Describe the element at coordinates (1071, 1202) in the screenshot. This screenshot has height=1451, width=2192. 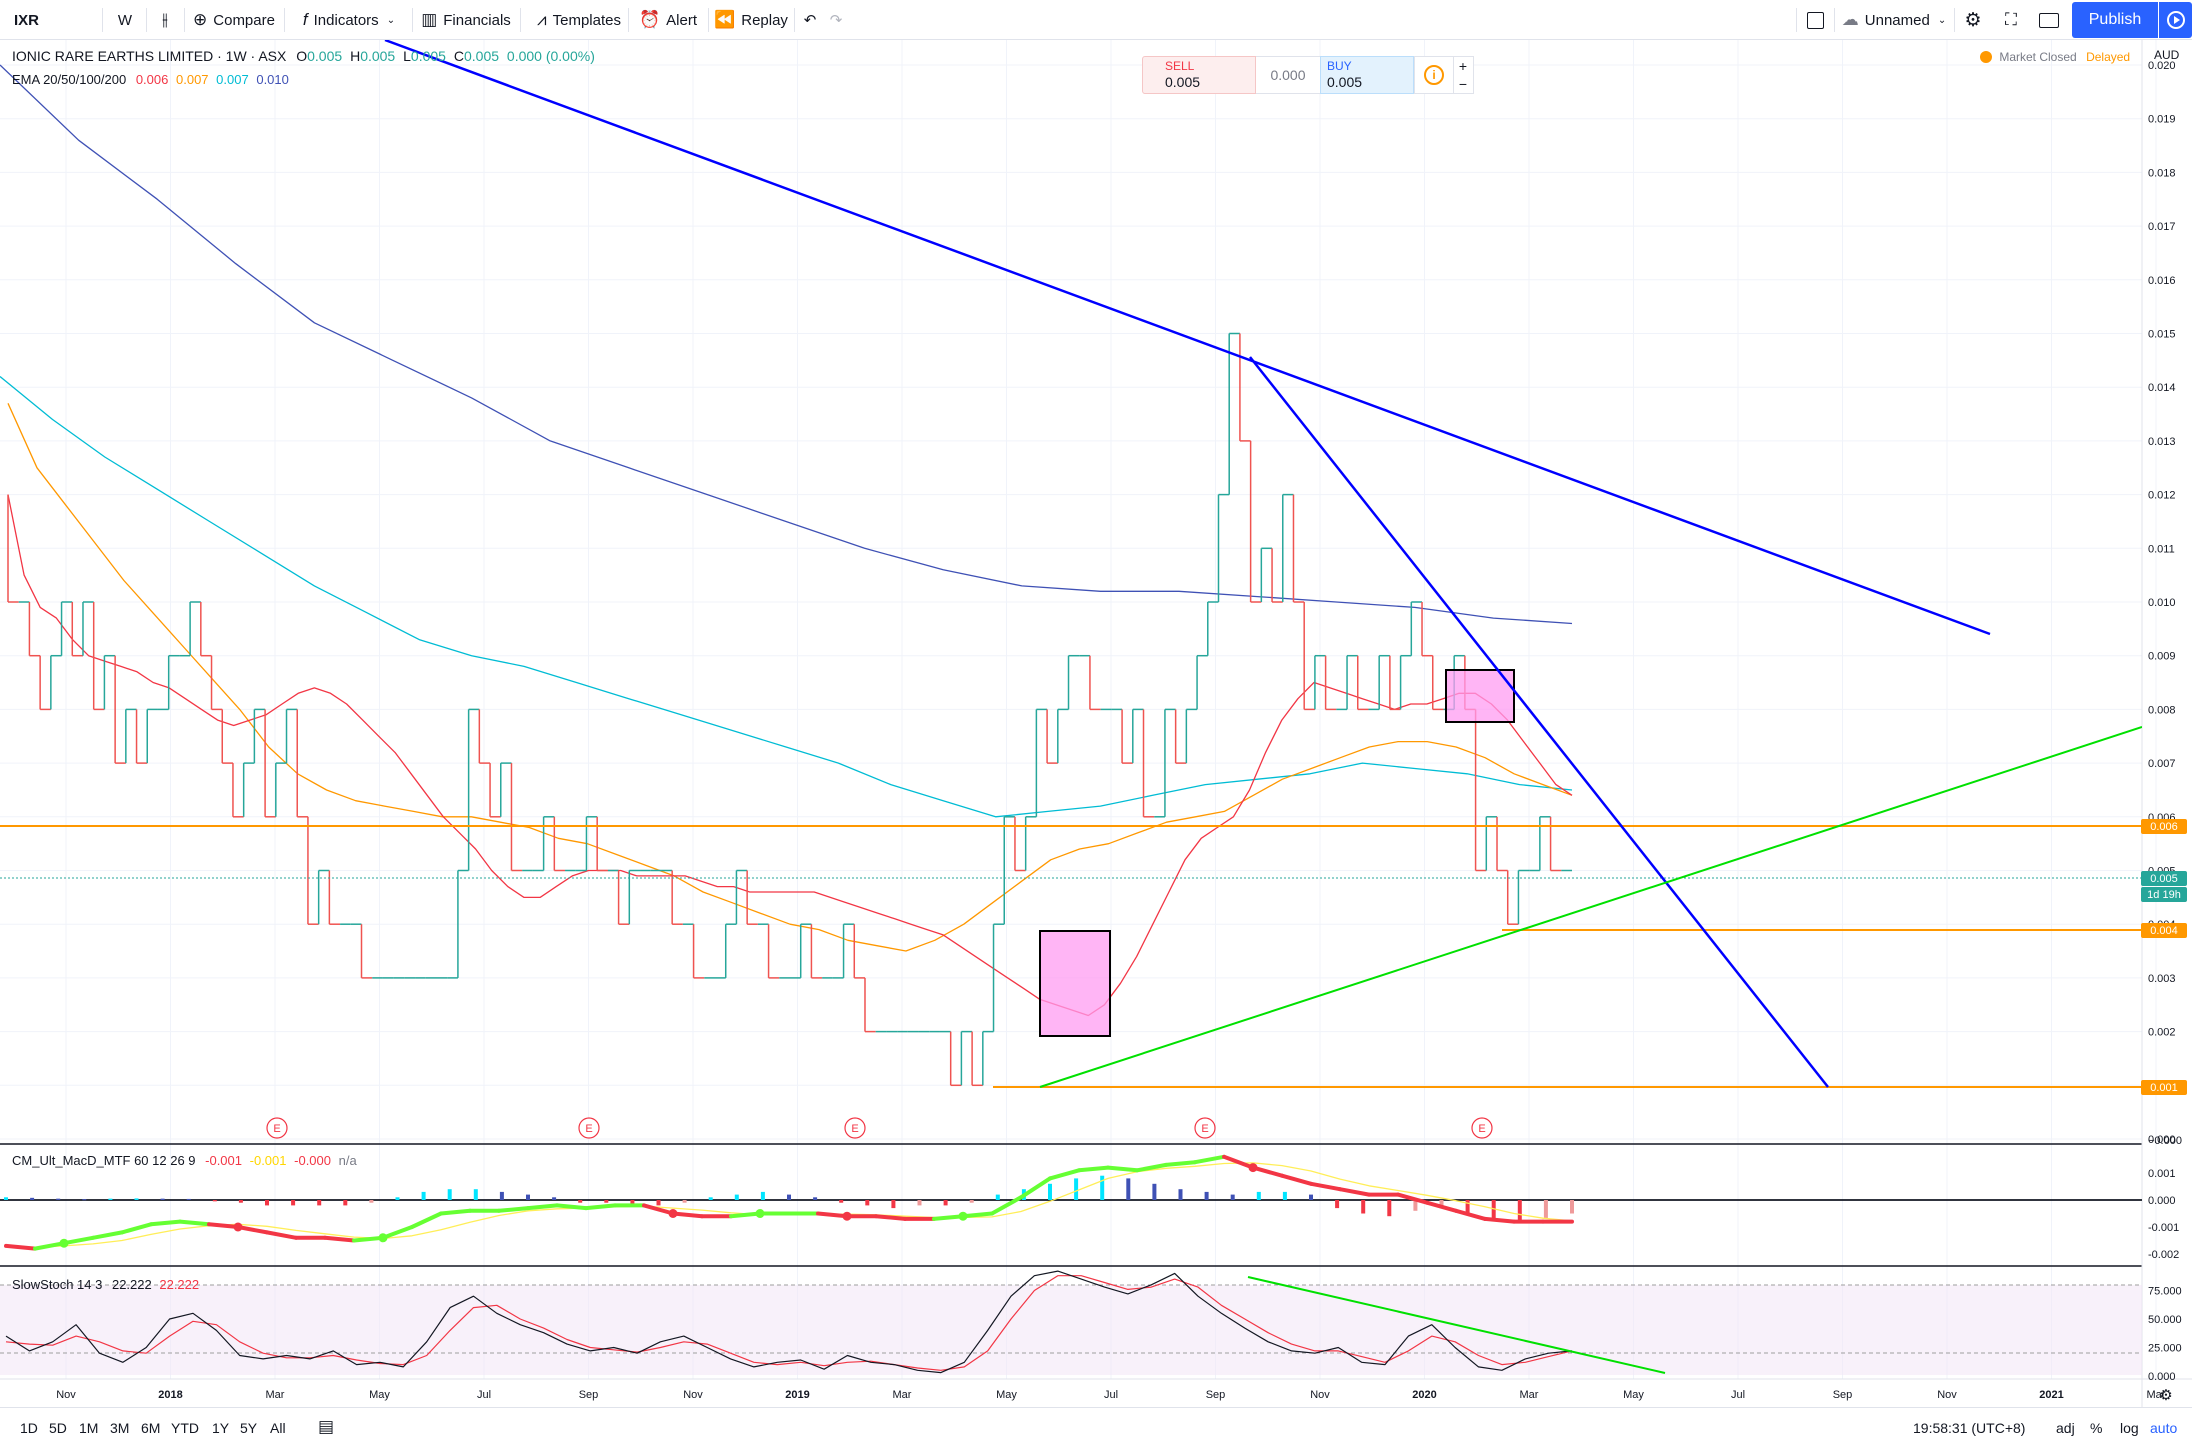
I see `macd-pane` at that location.